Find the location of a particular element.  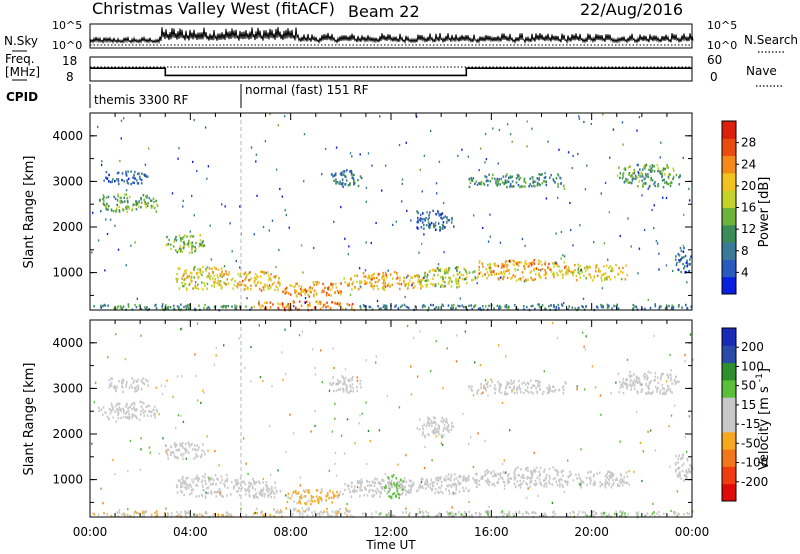

power-colorbar-tick-label: 16 is located at coordinates (748, 208).